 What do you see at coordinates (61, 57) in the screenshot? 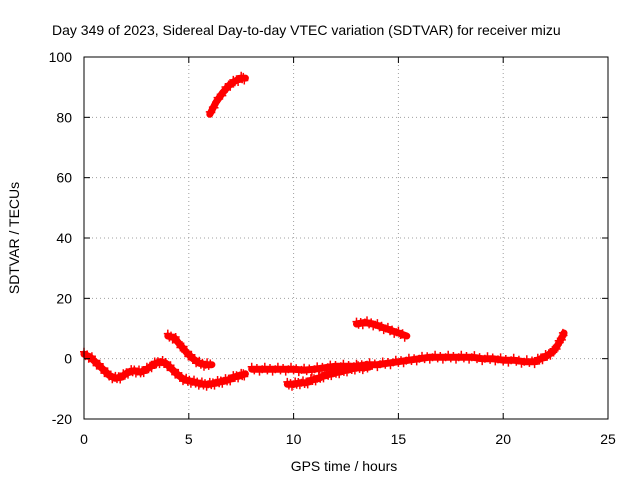
I see `y-tick-label: 100` at bounding box center [61, 57].